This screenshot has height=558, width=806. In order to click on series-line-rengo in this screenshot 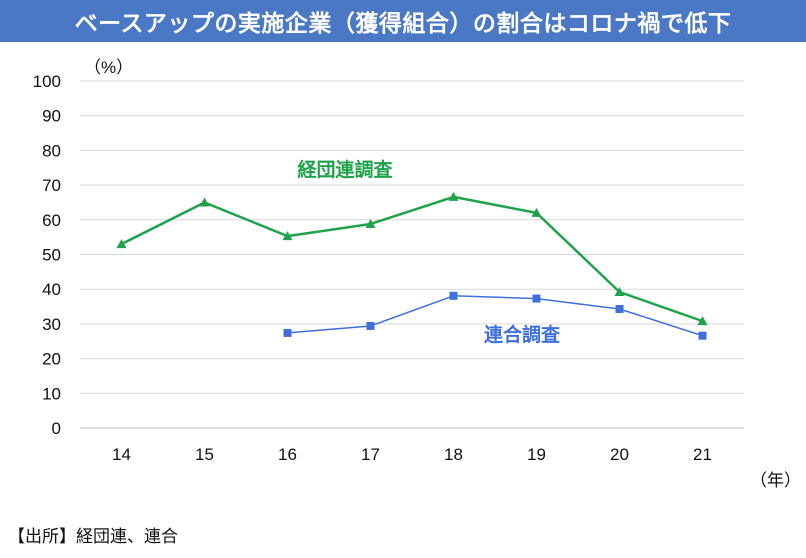, I will do `click(495, 316)`.